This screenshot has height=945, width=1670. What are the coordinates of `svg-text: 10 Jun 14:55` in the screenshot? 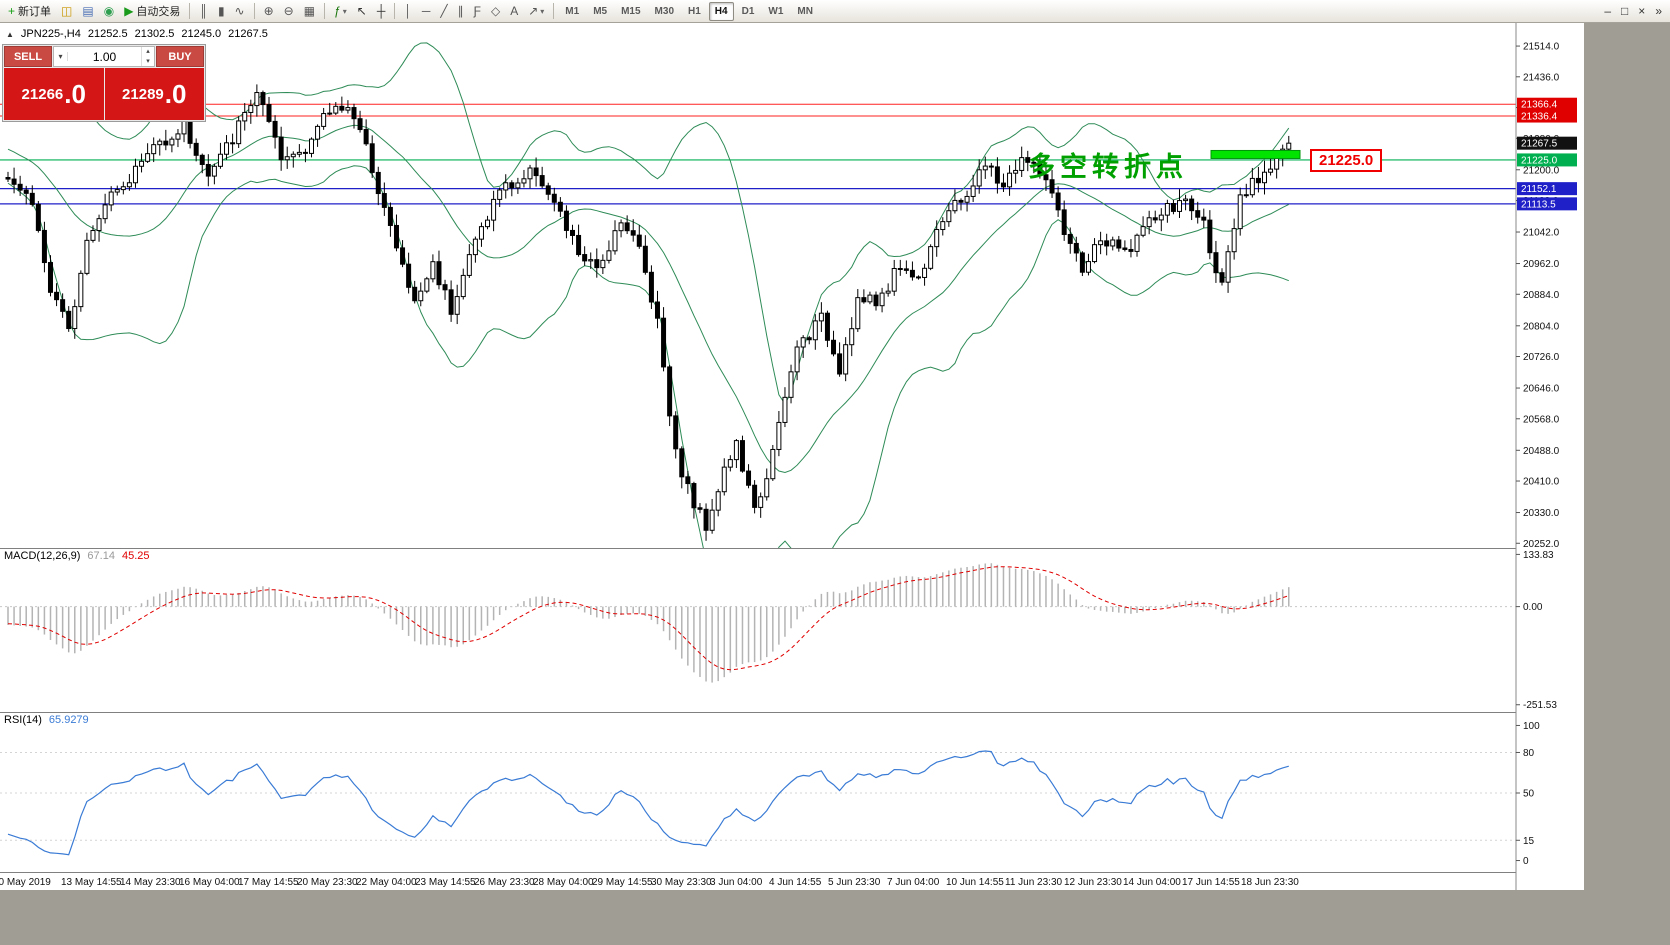 It's located at (975, 882).